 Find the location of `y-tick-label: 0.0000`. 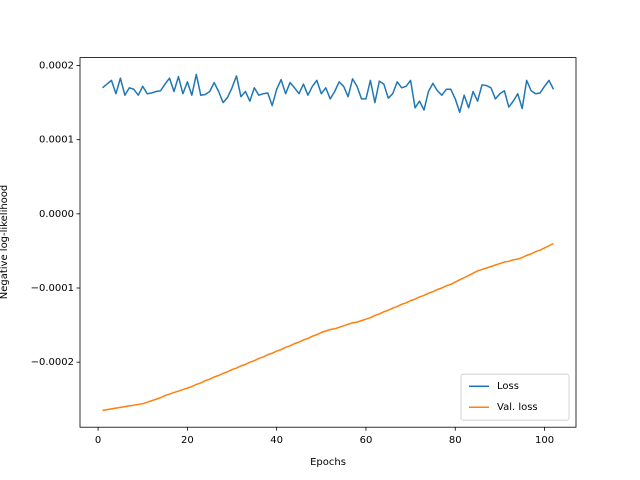

y-tick-label: 0.0000 is located at coordinates (56, 214).